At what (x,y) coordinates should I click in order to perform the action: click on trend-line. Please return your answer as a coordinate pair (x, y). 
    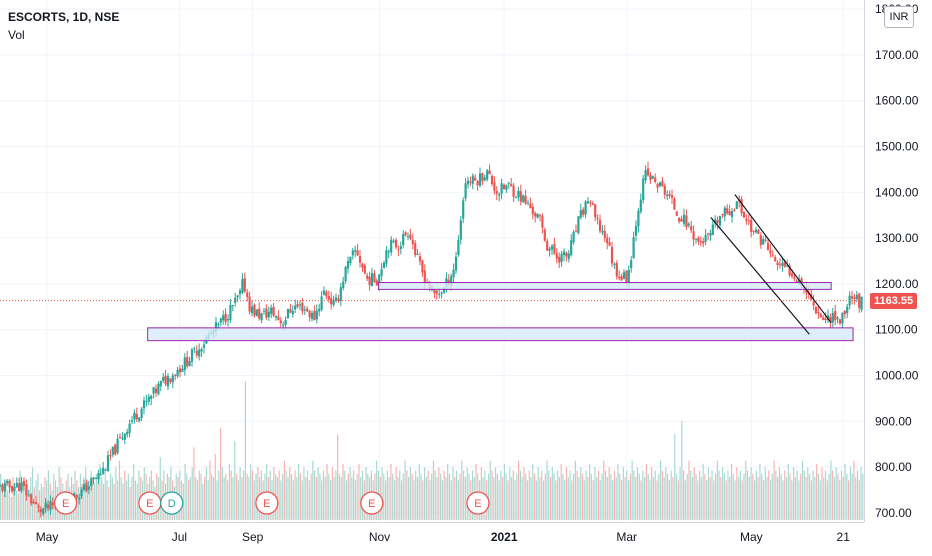
    Looking at the image, I should click on (783, 259).